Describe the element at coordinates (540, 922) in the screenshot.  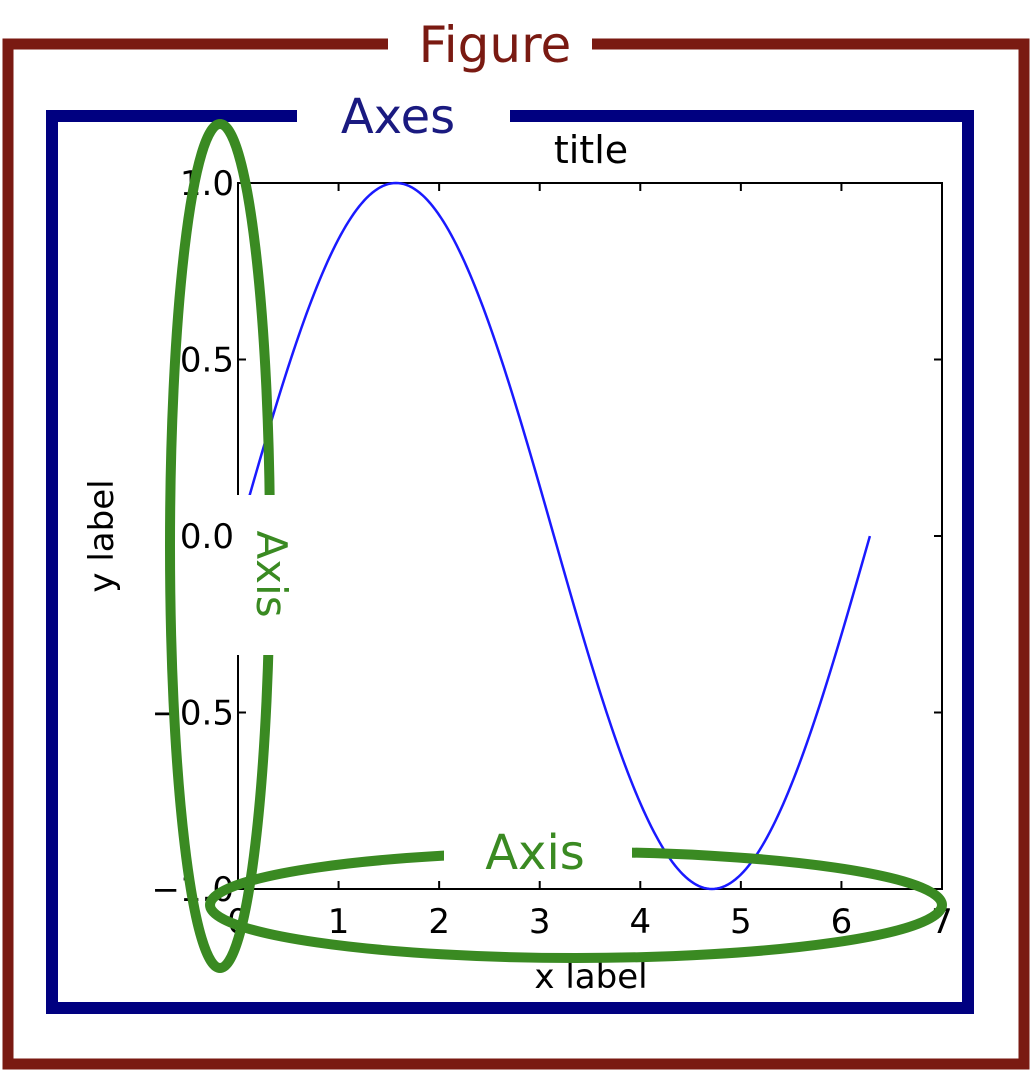
I see `x-tick-label: 3` at that location.